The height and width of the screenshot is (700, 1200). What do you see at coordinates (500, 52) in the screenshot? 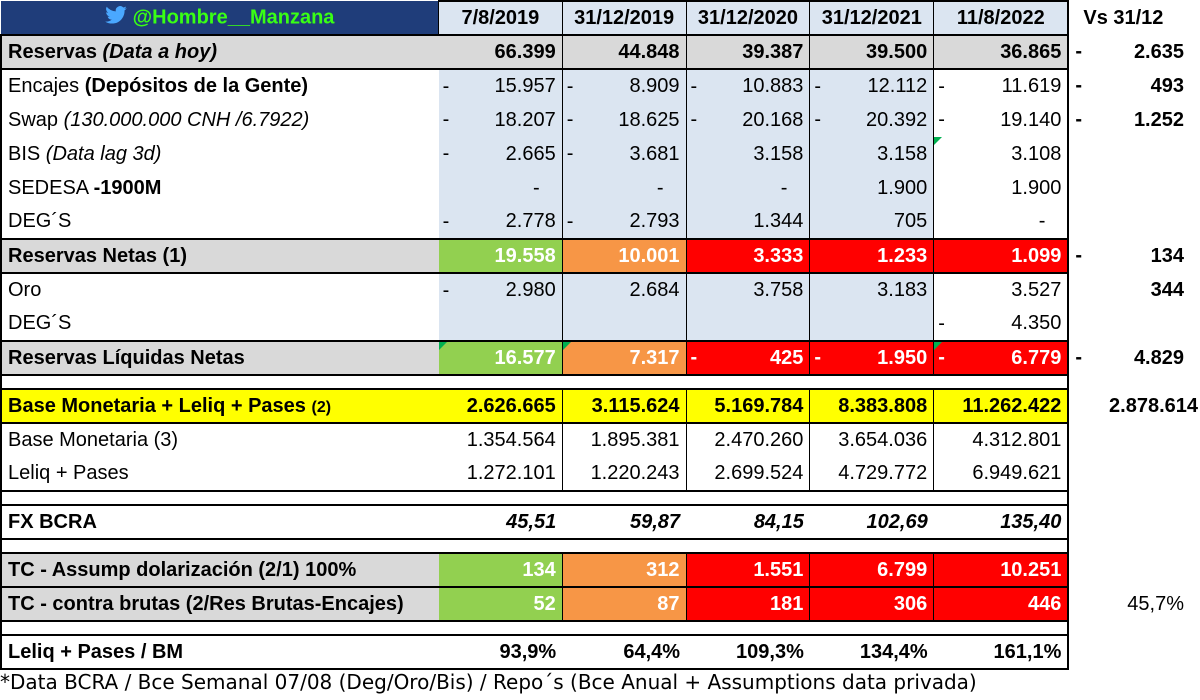
I see `cell: 66.399` at bounding box center [500, 52].